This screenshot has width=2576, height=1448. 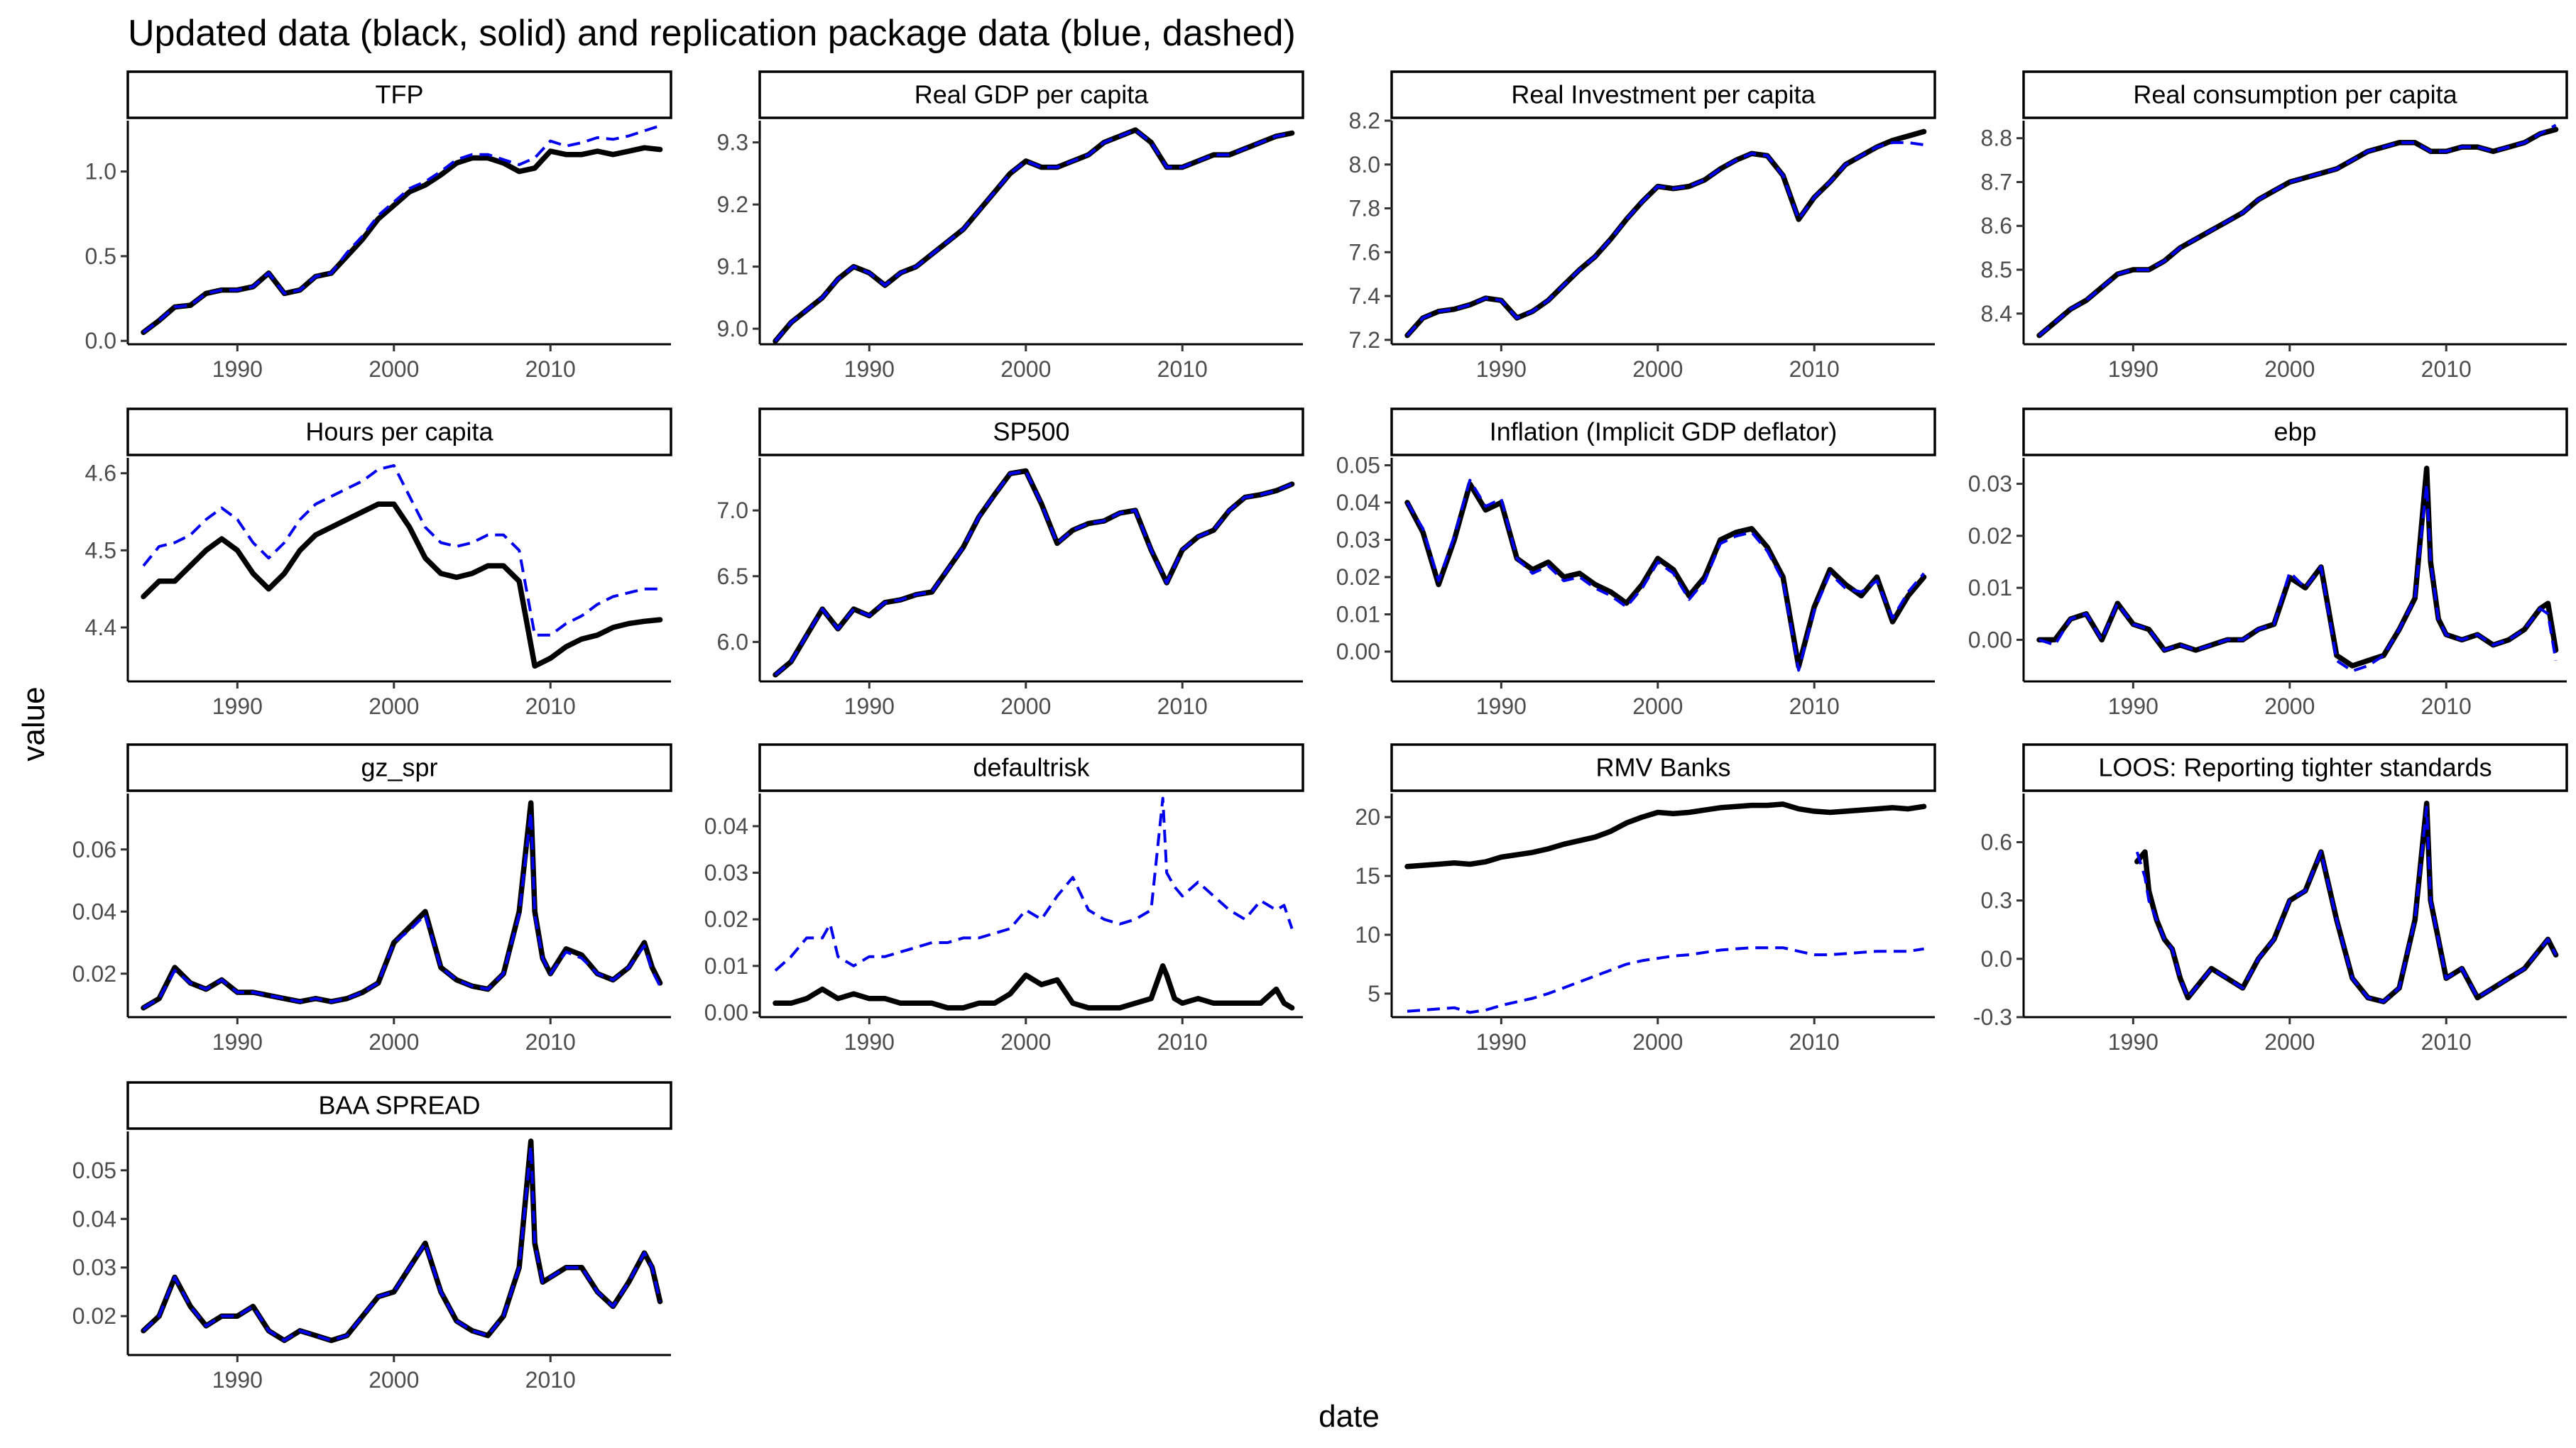 I want to click on panel-gz-spr: gz_spr 0.02 0.04 0.06 1990 2000 2010, so click(x=372, y=899).